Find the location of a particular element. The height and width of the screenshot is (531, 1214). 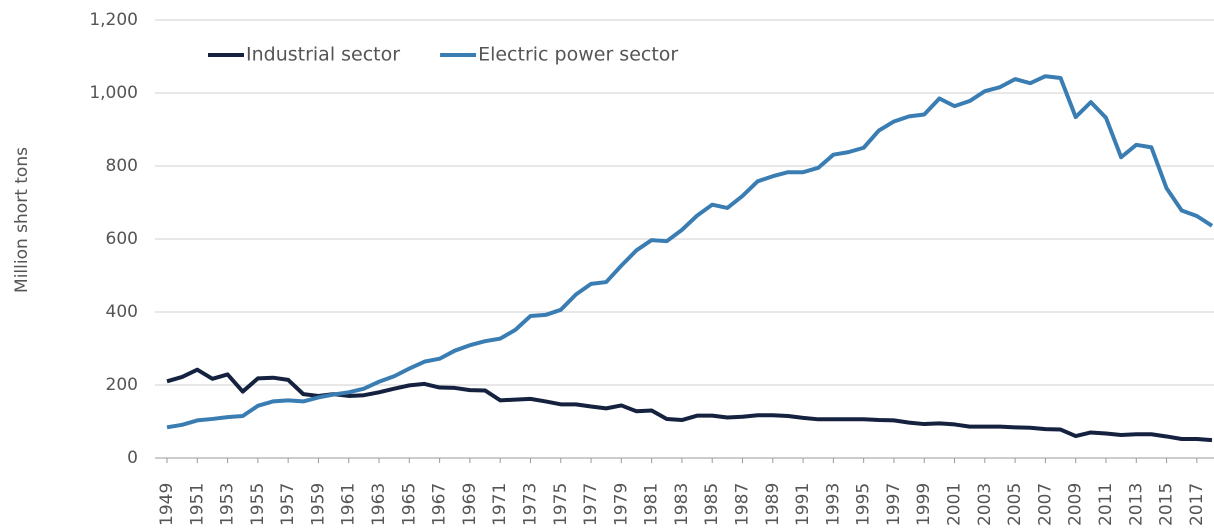

x-tick-label: 1975 is located at coordinates (561, 504).